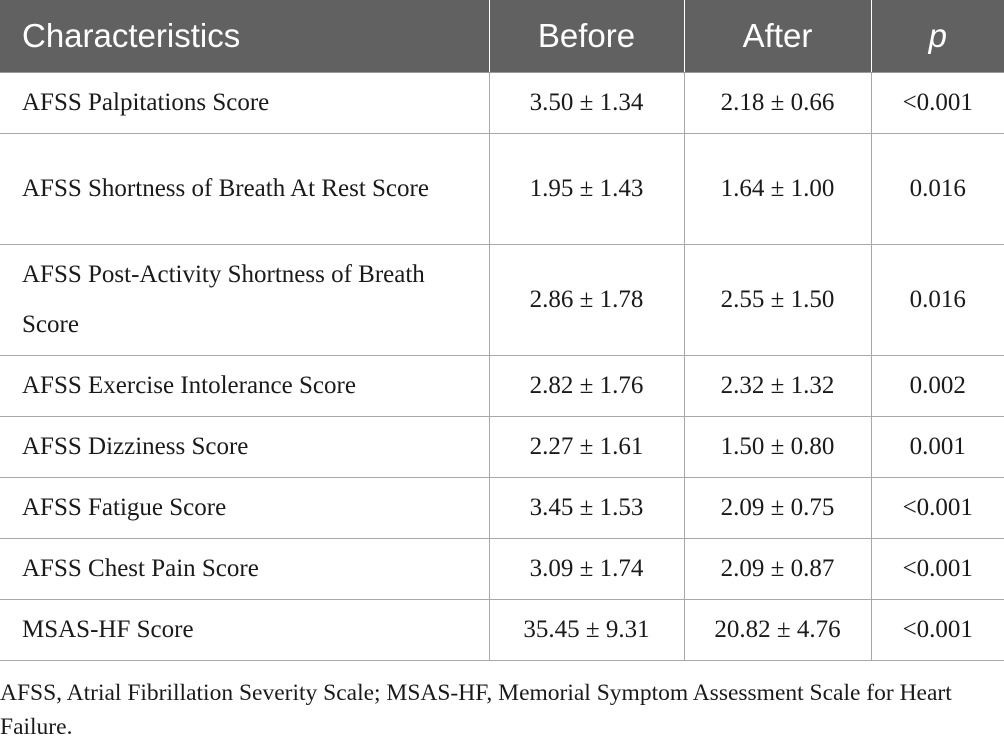 This screenshot has height=754, width=1004. Describe the element at coordinates (245, 189) in the screenshot. I see `row-label: AFSS Shortness of Breath At Rest Score` at that location.